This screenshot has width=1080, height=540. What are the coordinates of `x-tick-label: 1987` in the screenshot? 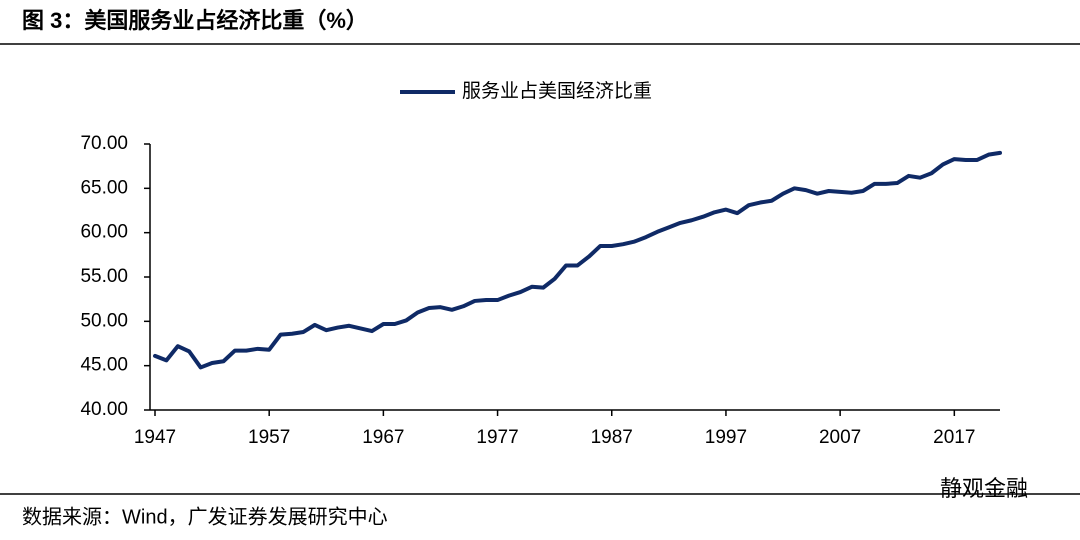 It's located at (612, 437).